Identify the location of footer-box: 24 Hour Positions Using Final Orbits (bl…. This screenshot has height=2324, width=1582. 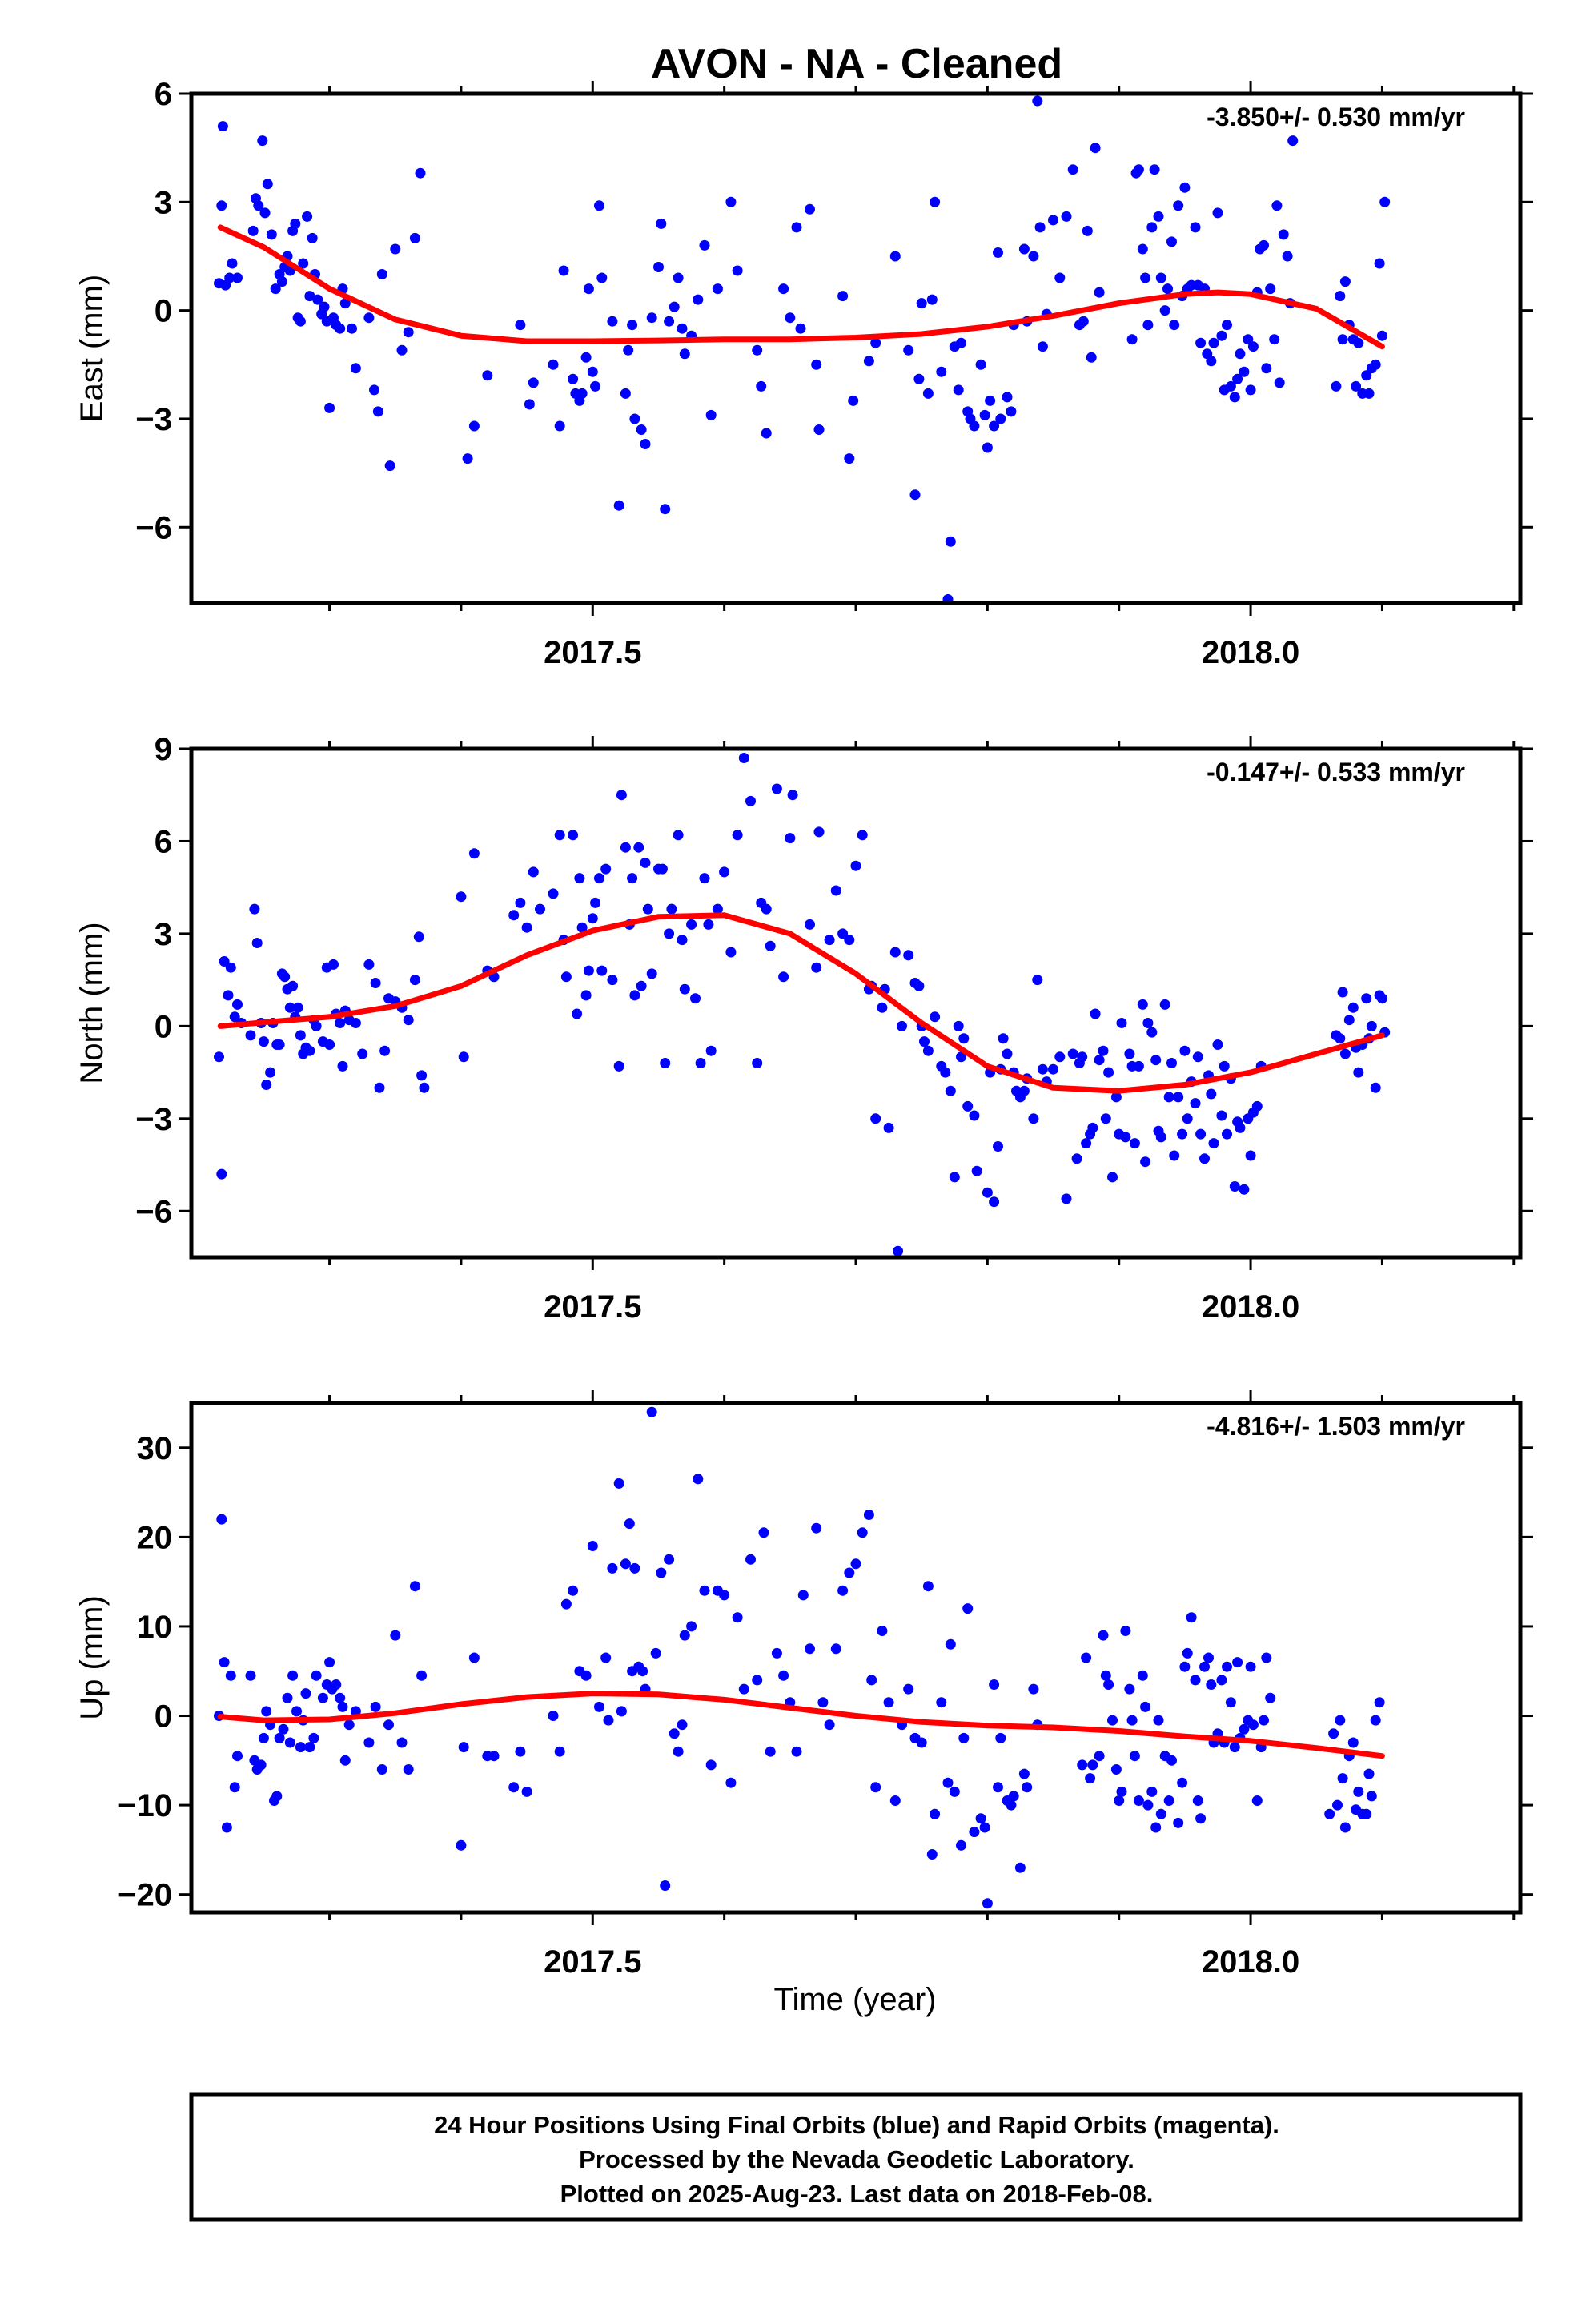
(856, 2157).